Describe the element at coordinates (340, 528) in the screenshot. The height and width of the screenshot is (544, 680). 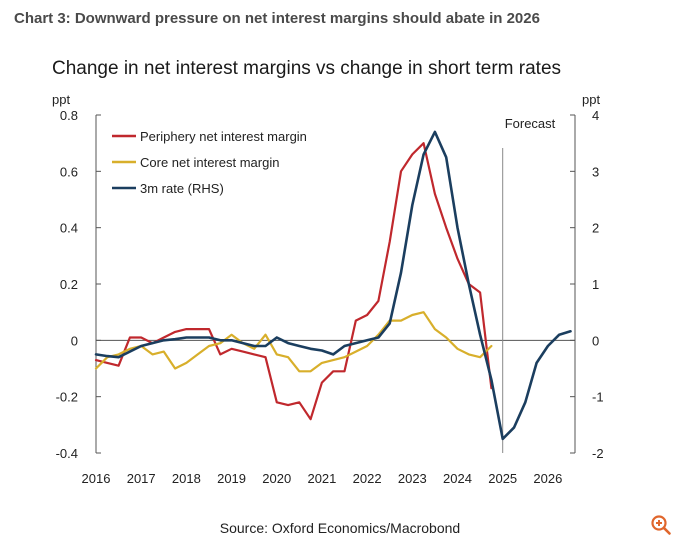
I see `source-note: Source: Oxford Economics/Macrobond` at that location.